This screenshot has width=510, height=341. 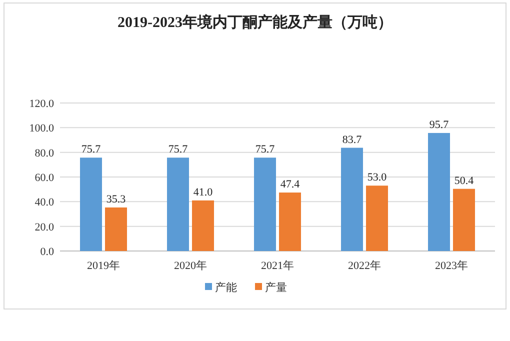 What do you see at coordinates (464, 180) in the screenshot?
I see `data-label: 50.4` at bounding box center [464, 180].